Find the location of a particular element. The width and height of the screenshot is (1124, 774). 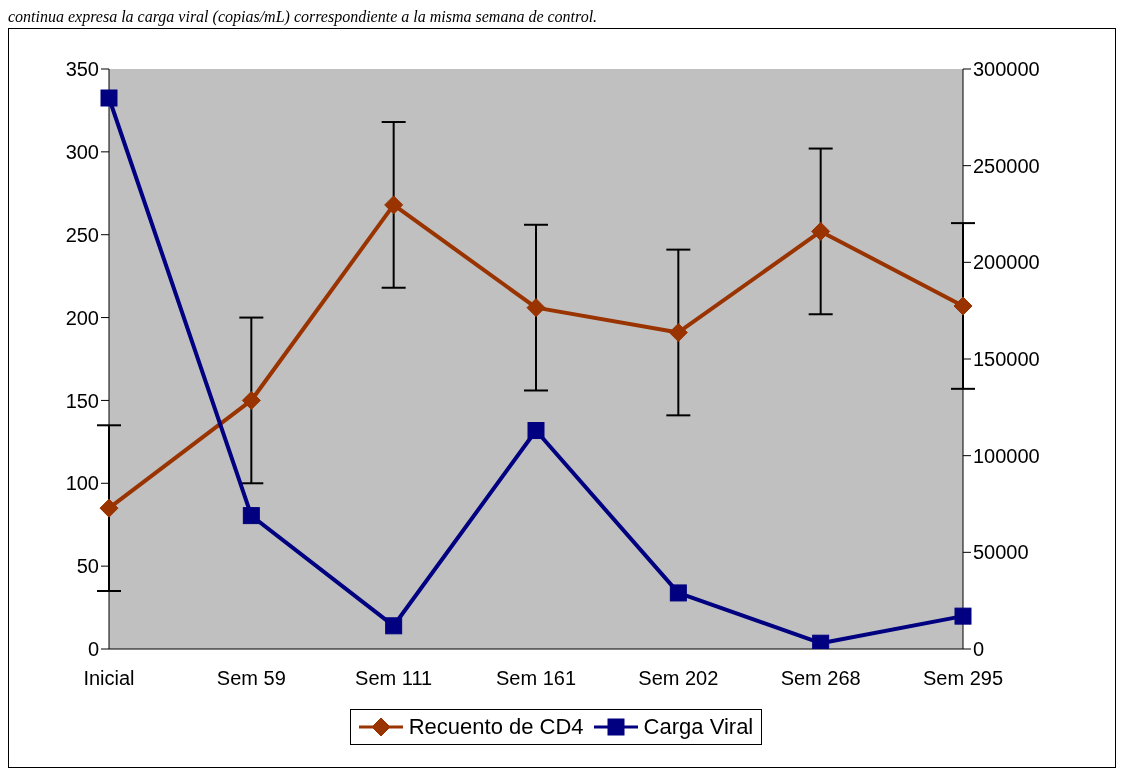

x-tick-label: Sem 59 is located at coordinates (251, 678).